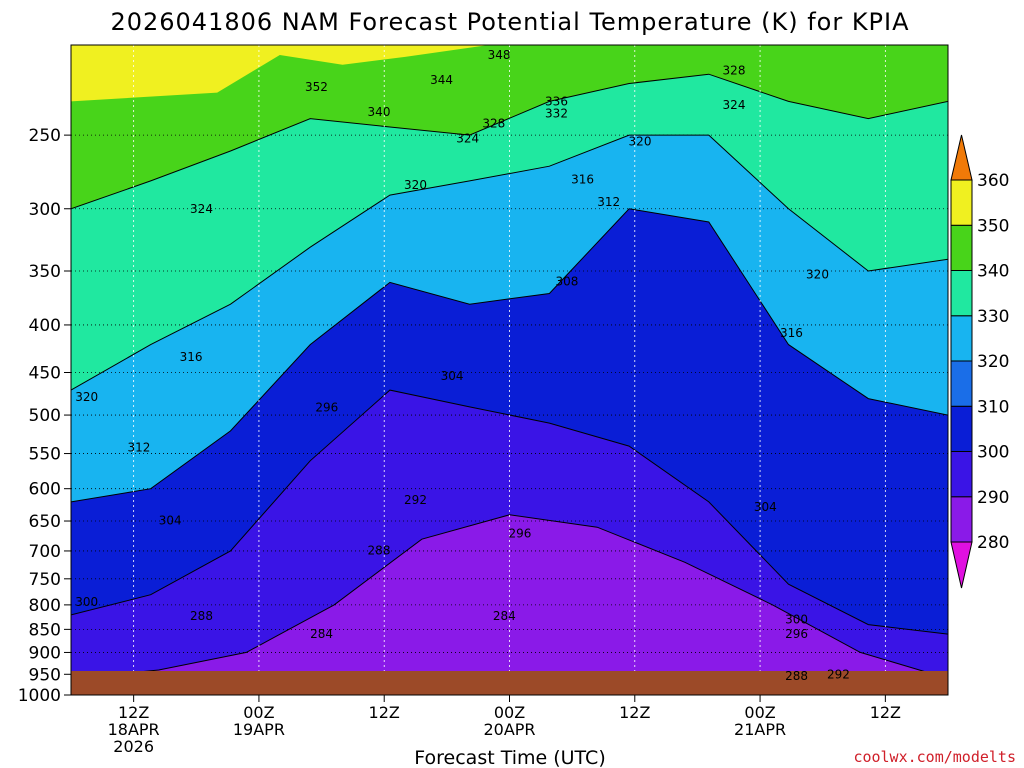  Describe the element at coordinates (45, 630) in the screenshot. I see `y-tick-label: 850` at that location.